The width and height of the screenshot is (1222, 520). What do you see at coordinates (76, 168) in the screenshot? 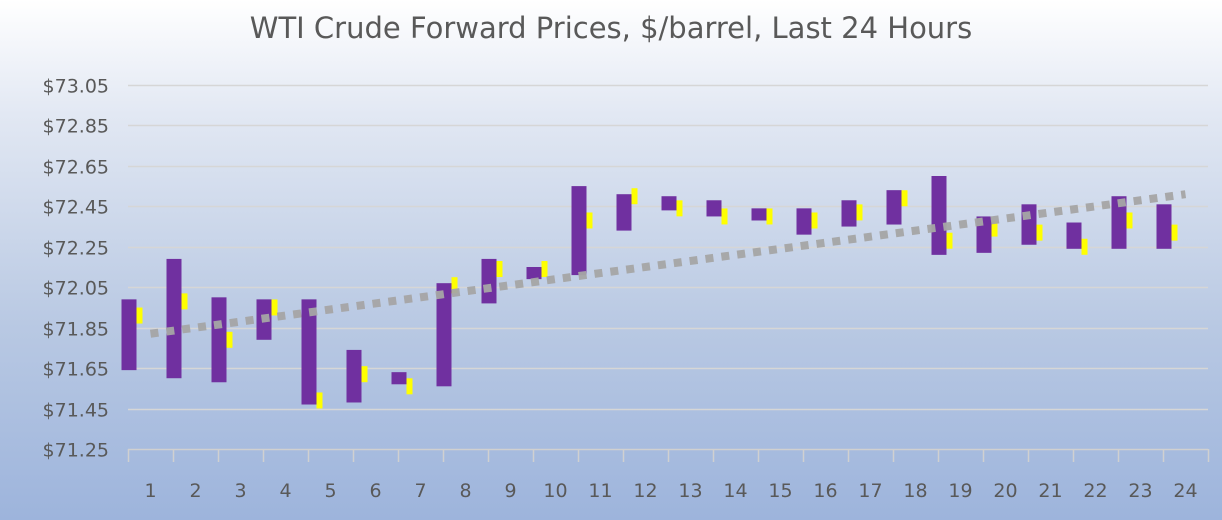
I see `y-tick-label: $72.65` at bounding box center [76, 168].